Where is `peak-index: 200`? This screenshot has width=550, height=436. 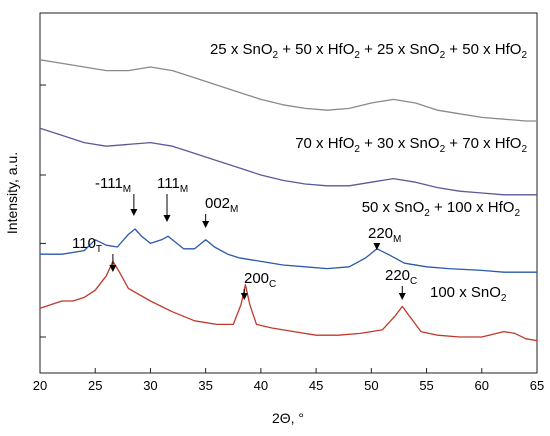
peak-index: 200 is located at coordinates (256, 278).